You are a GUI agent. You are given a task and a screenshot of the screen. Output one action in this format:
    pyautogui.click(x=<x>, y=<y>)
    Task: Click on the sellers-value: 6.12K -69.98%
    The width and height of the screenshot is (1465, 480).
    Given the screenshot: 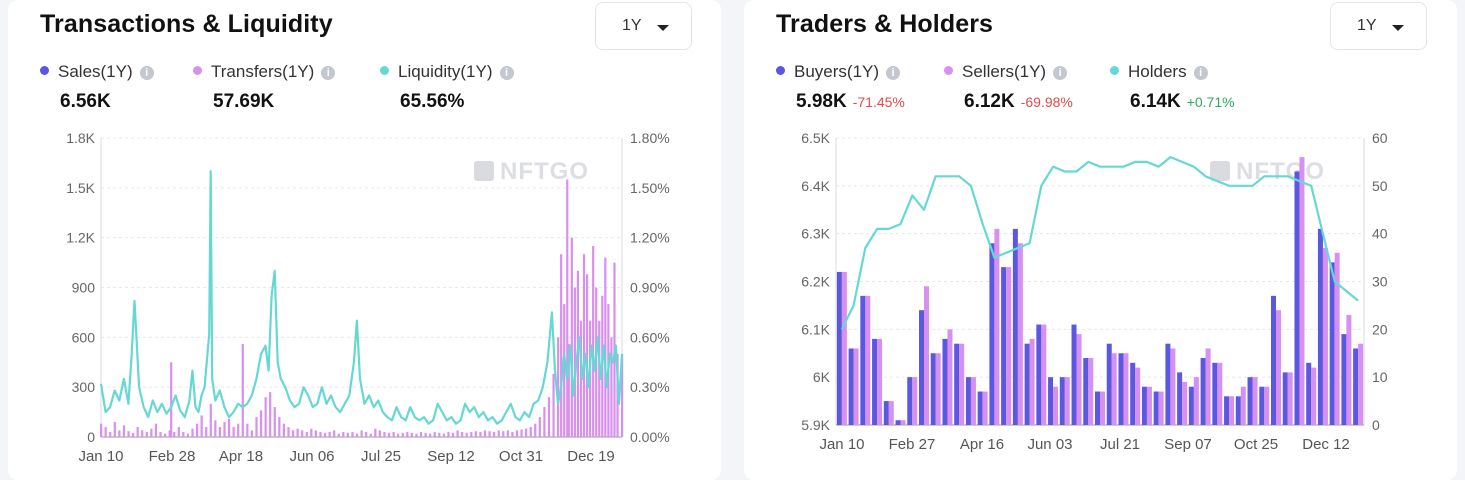 What is the action you would take?
    pyautogui.click(x=1018, y=101)
    